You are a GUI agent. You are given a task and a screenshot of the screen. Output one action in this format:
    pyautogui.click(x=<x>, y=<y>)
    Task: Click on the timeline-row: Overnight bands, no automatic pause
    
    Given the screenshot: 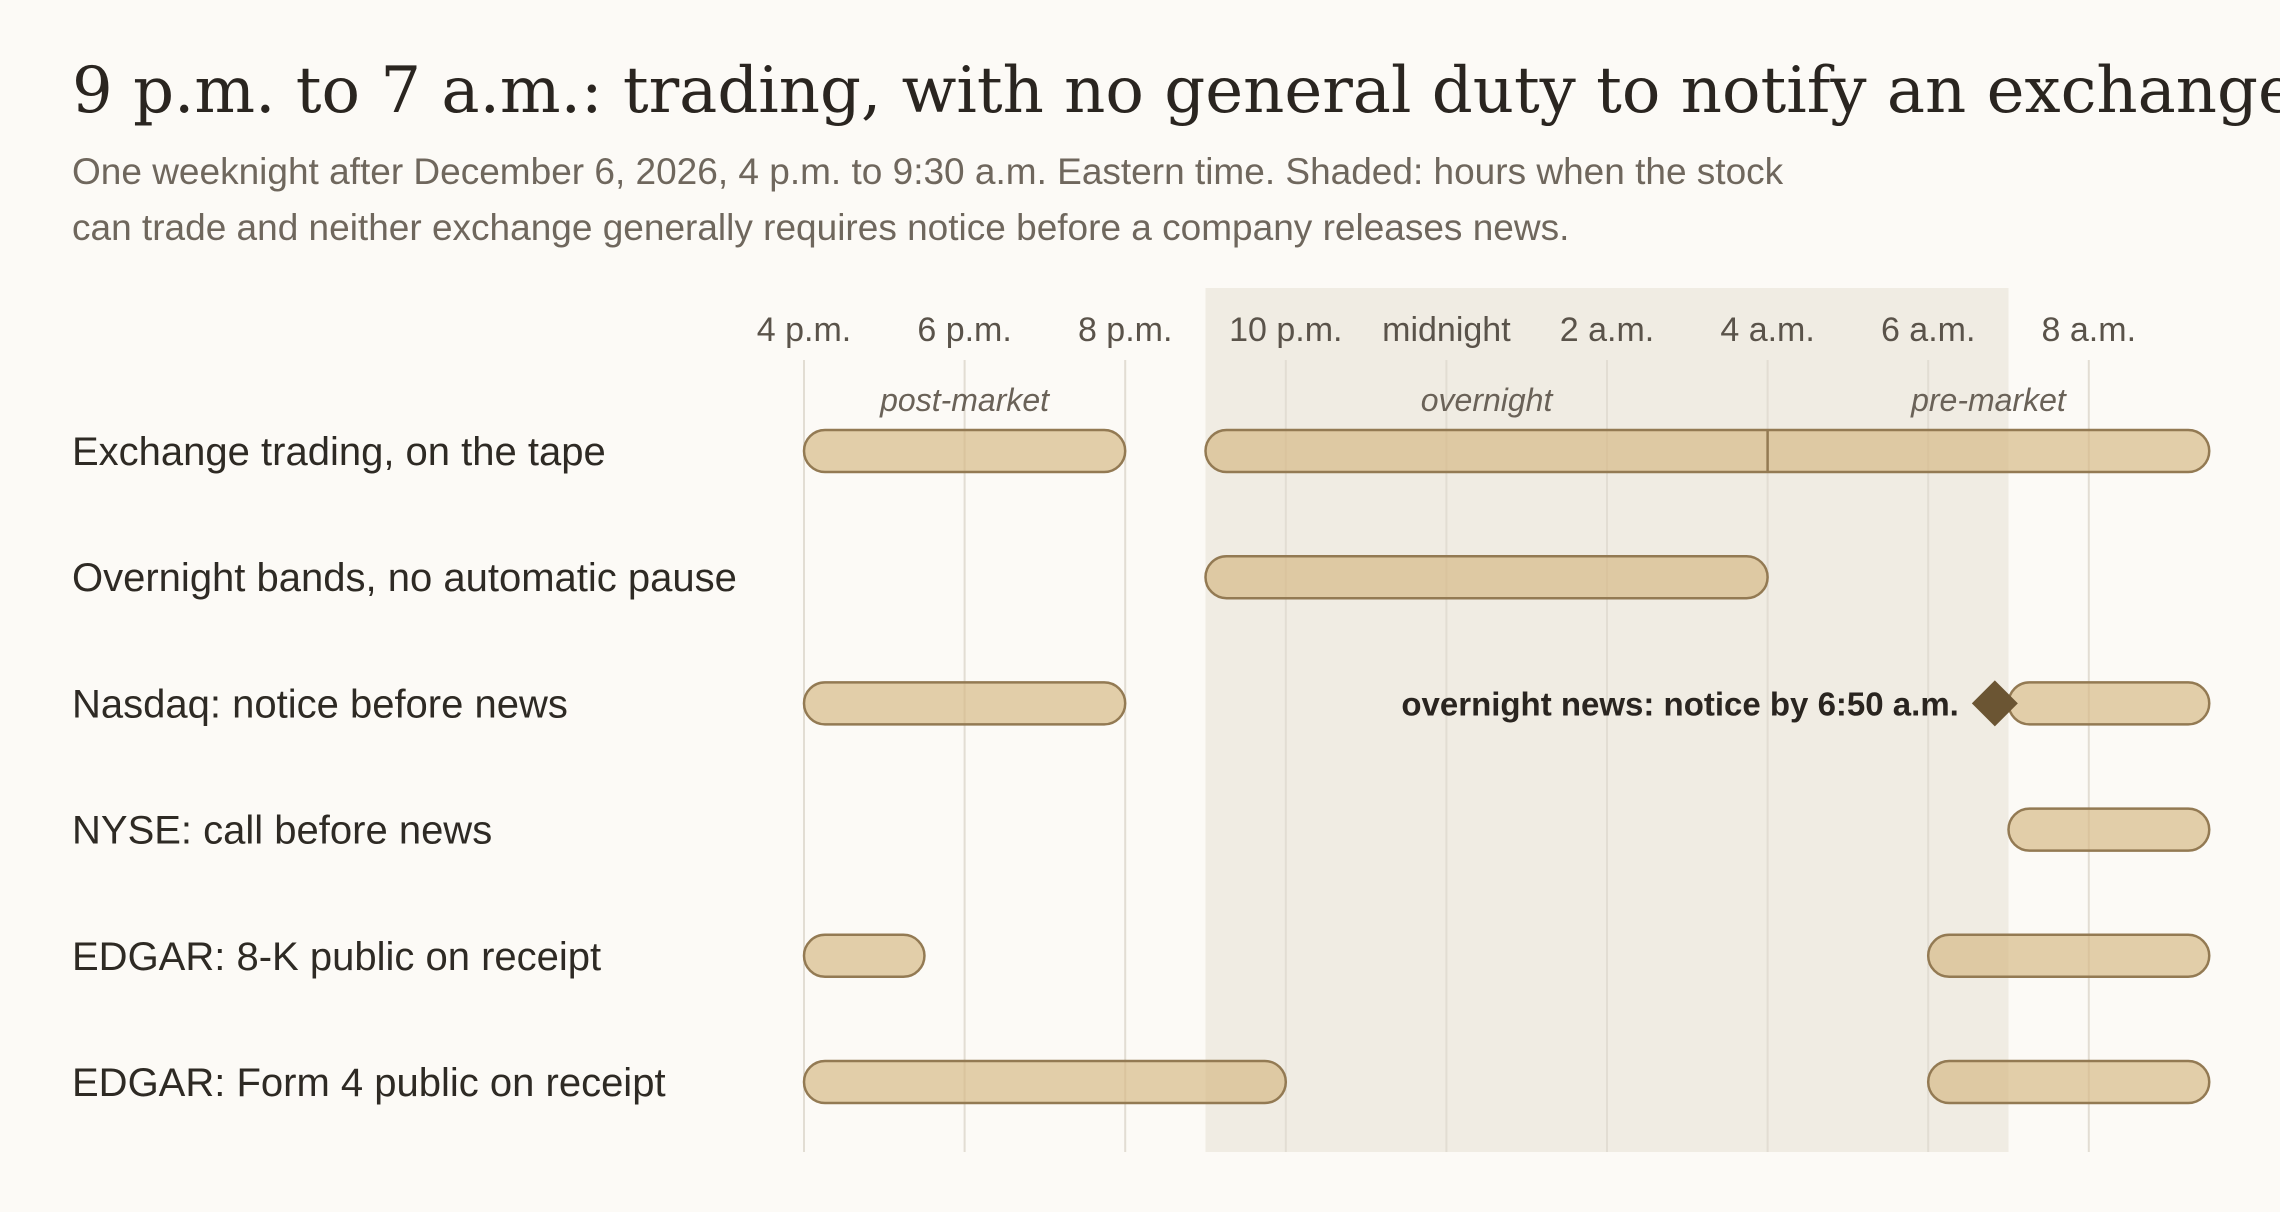 What is the action you would take?
    pyautogui.click(x=920, y=577)
    